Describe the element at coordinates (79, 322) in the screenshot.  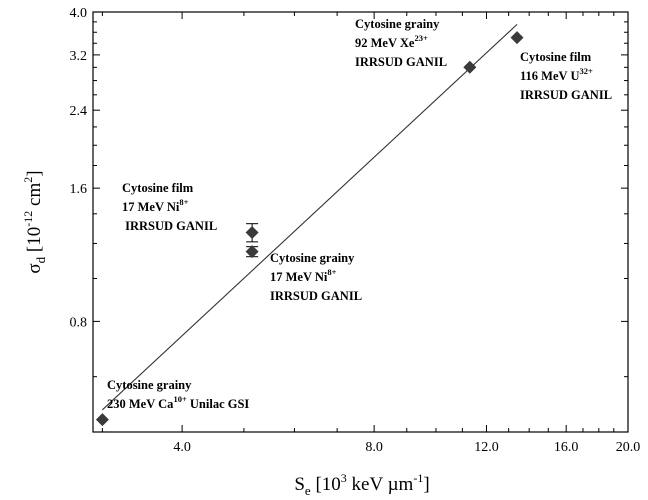
I see `y-tick-label: 0.8` at that location.